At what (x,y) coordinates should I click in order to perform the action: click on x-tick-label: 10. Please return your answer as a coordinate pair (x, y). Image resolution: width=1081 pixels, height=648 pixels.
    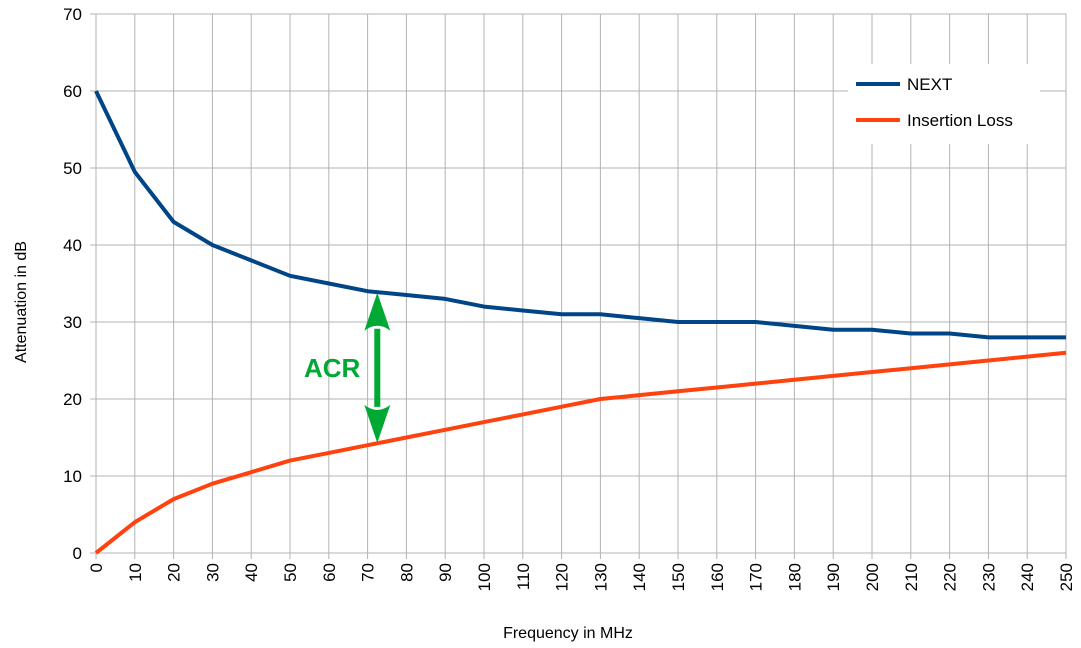
    Looking at the image, I should click on (135, 572).